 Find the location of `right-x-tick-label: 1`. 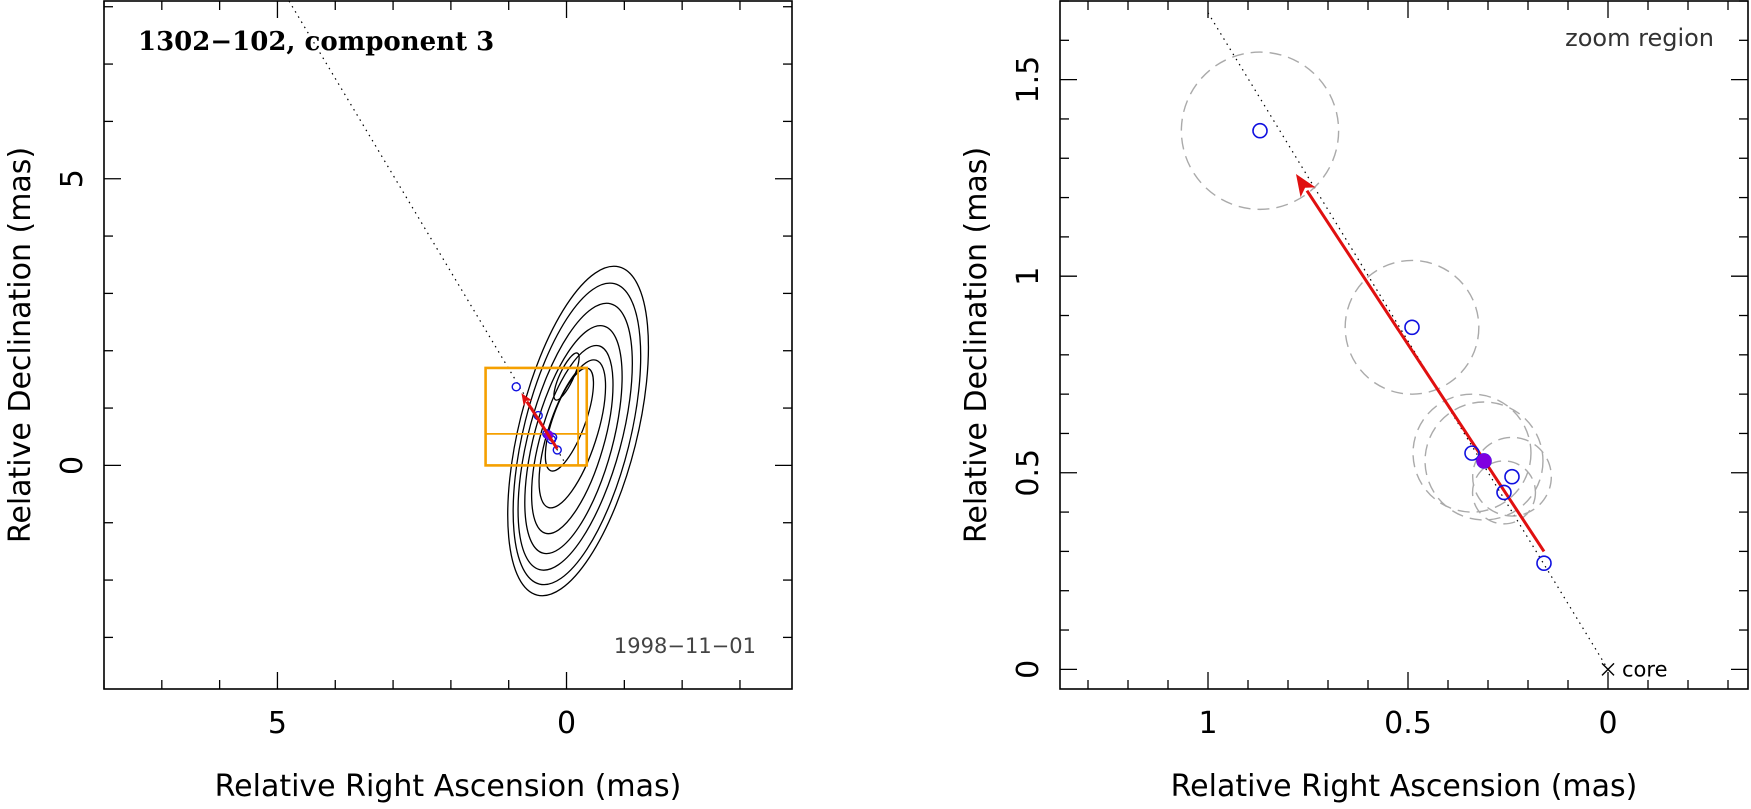

right-x-tick-label: 1 is located at coordinates (1207, 723).